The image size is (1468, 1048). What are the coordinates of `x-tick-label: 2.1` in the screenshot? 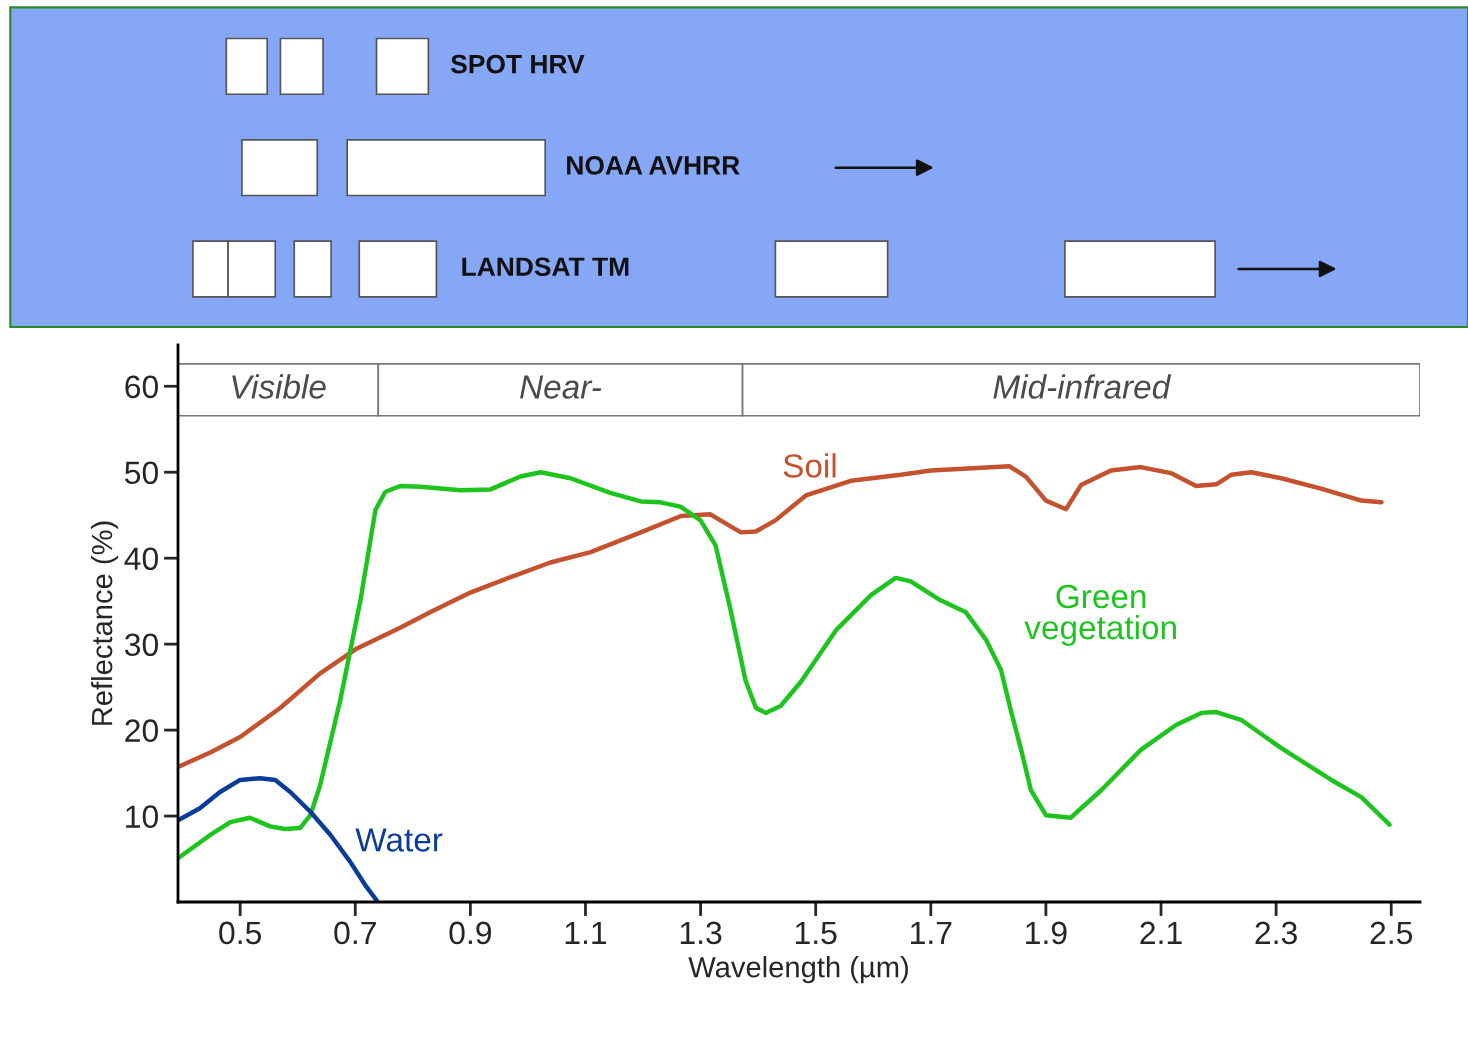 It's located at (1161, 932).